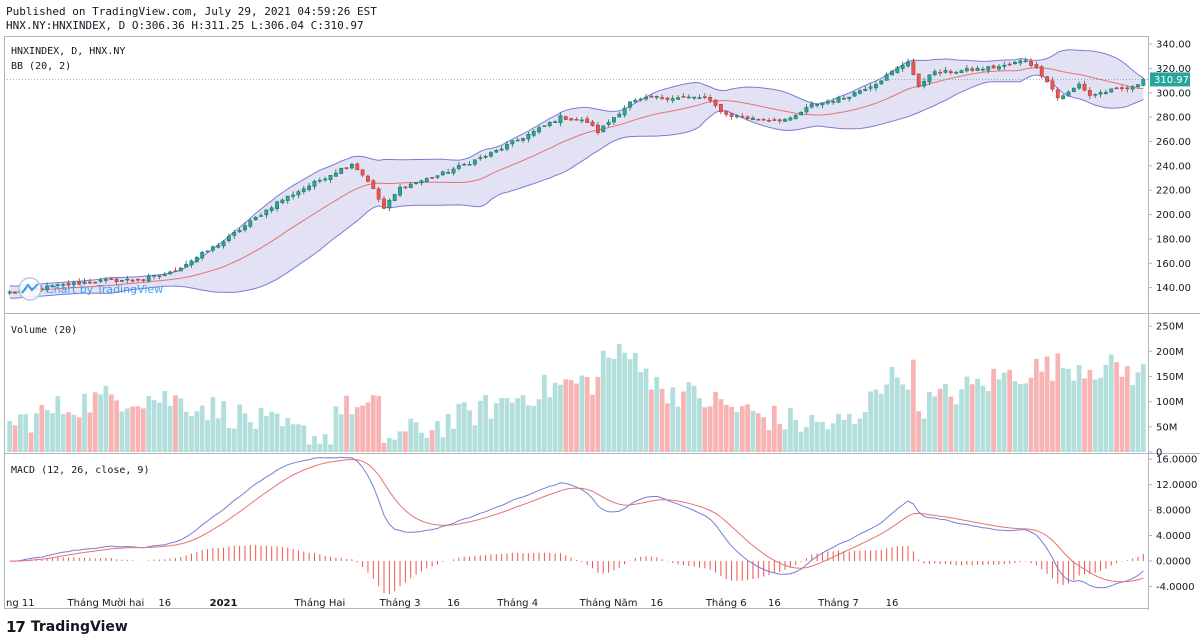  I want to click on footer-brand: 𝟭𝟳 TradingView, so click(67, 627).